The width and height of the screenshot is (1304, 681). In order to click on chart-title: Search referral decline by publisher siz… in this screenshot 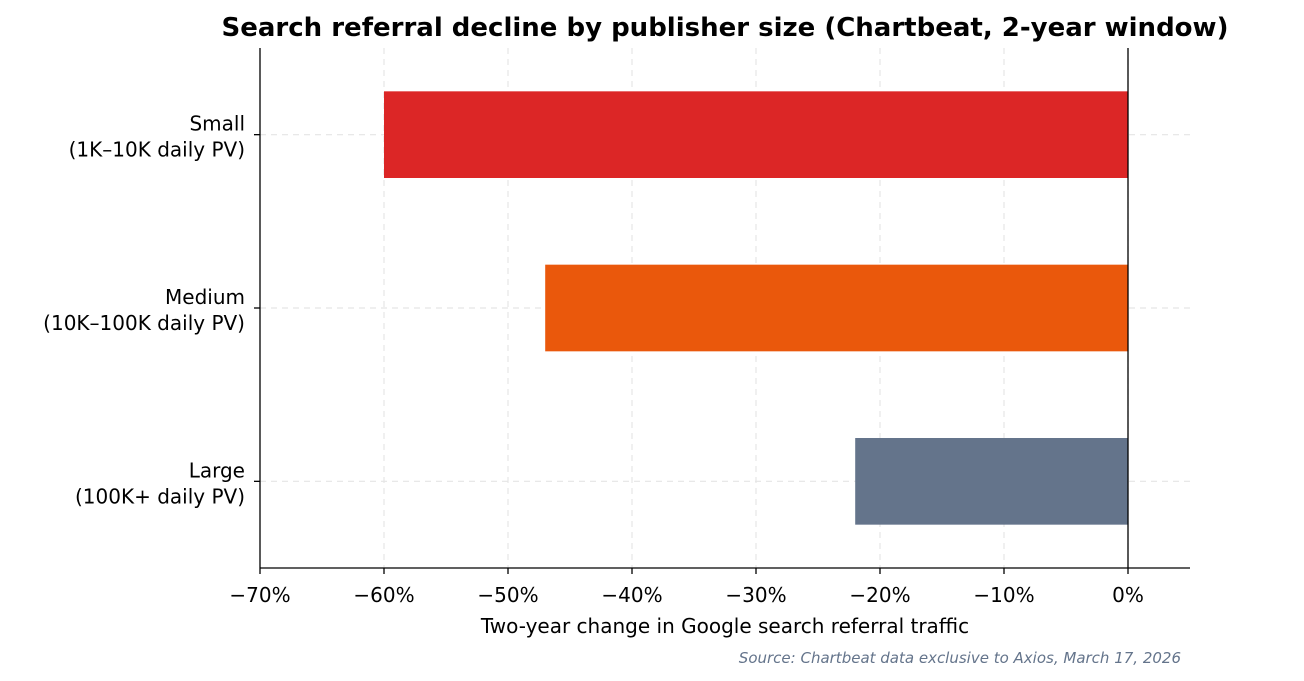, I will do `click(725, 28)`.